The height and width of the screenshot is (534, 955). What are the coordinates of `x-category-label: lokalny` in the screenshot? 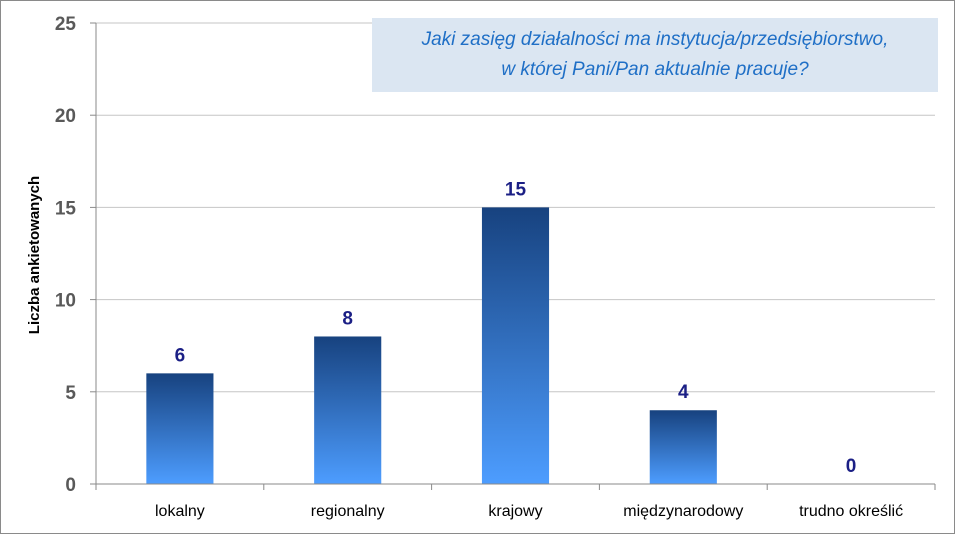 It's located at (180, 511).